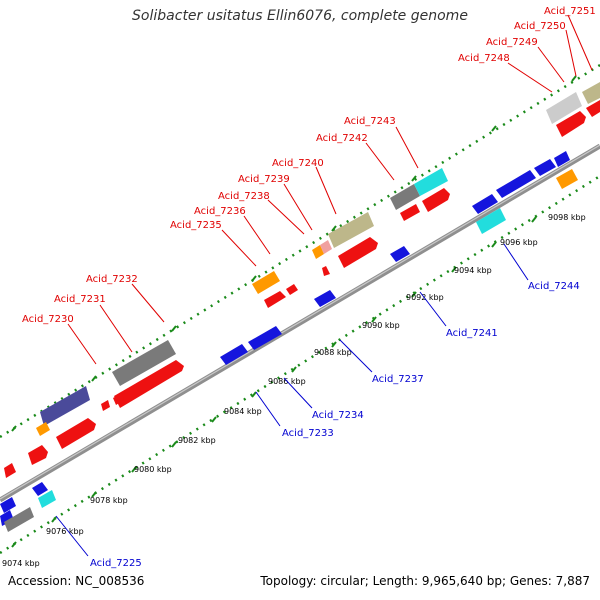 This screenshot has width=600, height=600. What do you see at coordinates (398, 379) in the screenshot?
I see `gene-label: Acid_7237` at bounding box center [398, 379].